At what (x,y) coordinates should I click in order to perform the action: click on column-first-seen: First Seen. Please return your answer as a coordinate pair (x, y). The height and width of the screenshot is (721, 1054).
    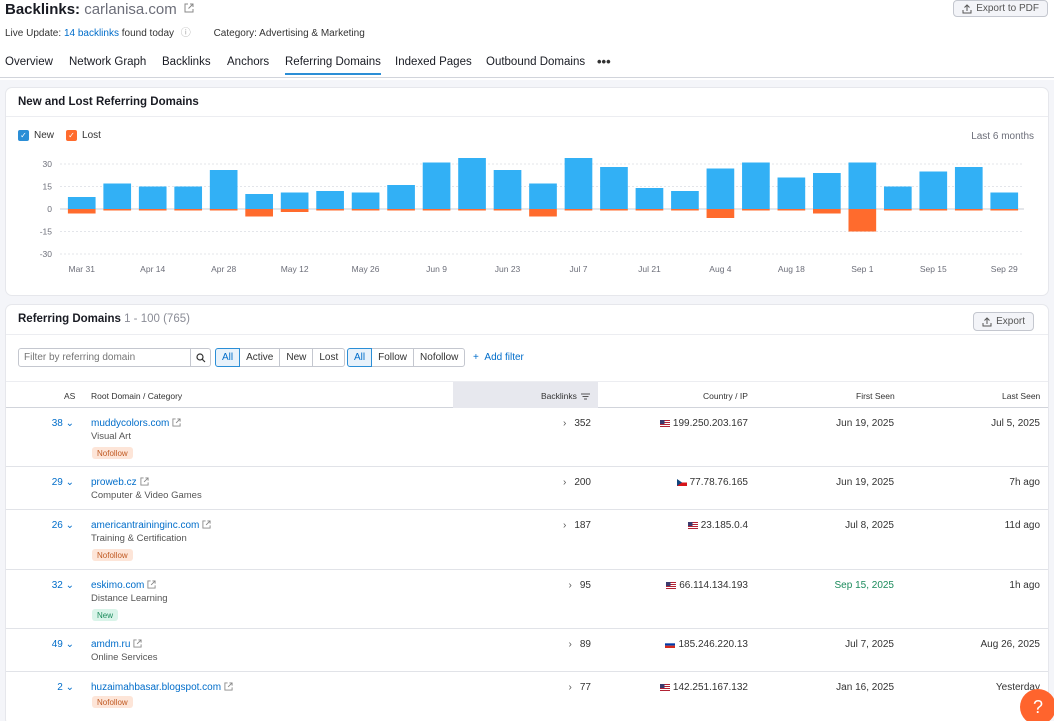
    Looking at the image, I should click on (875, 396).